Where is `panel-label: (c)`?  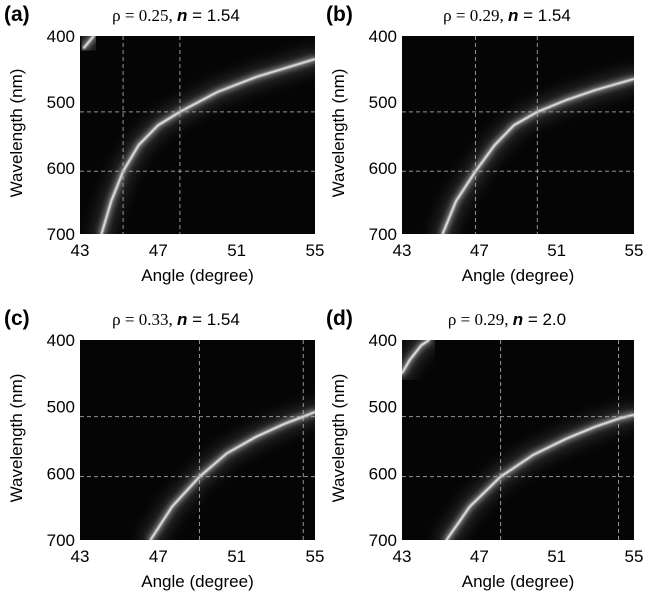
panel-label: (c) is located at coordinates (17, 318).